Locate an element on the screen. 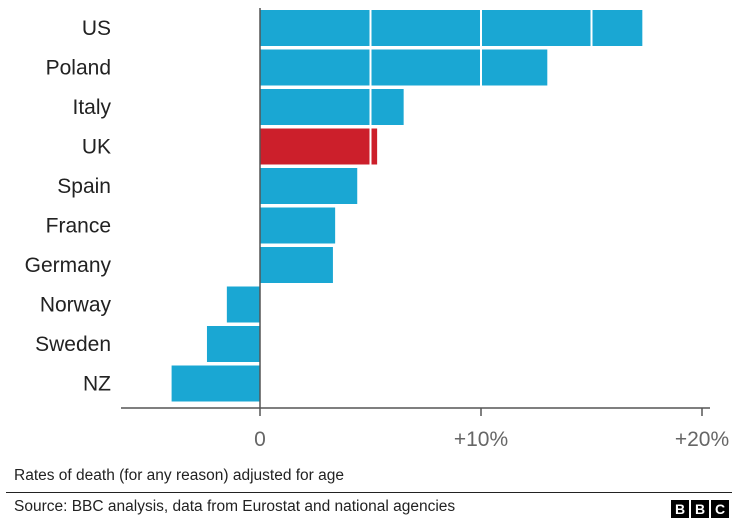 This screenshot has width=732, height=523. category-label: Spain is located at coordinates (84, 186).